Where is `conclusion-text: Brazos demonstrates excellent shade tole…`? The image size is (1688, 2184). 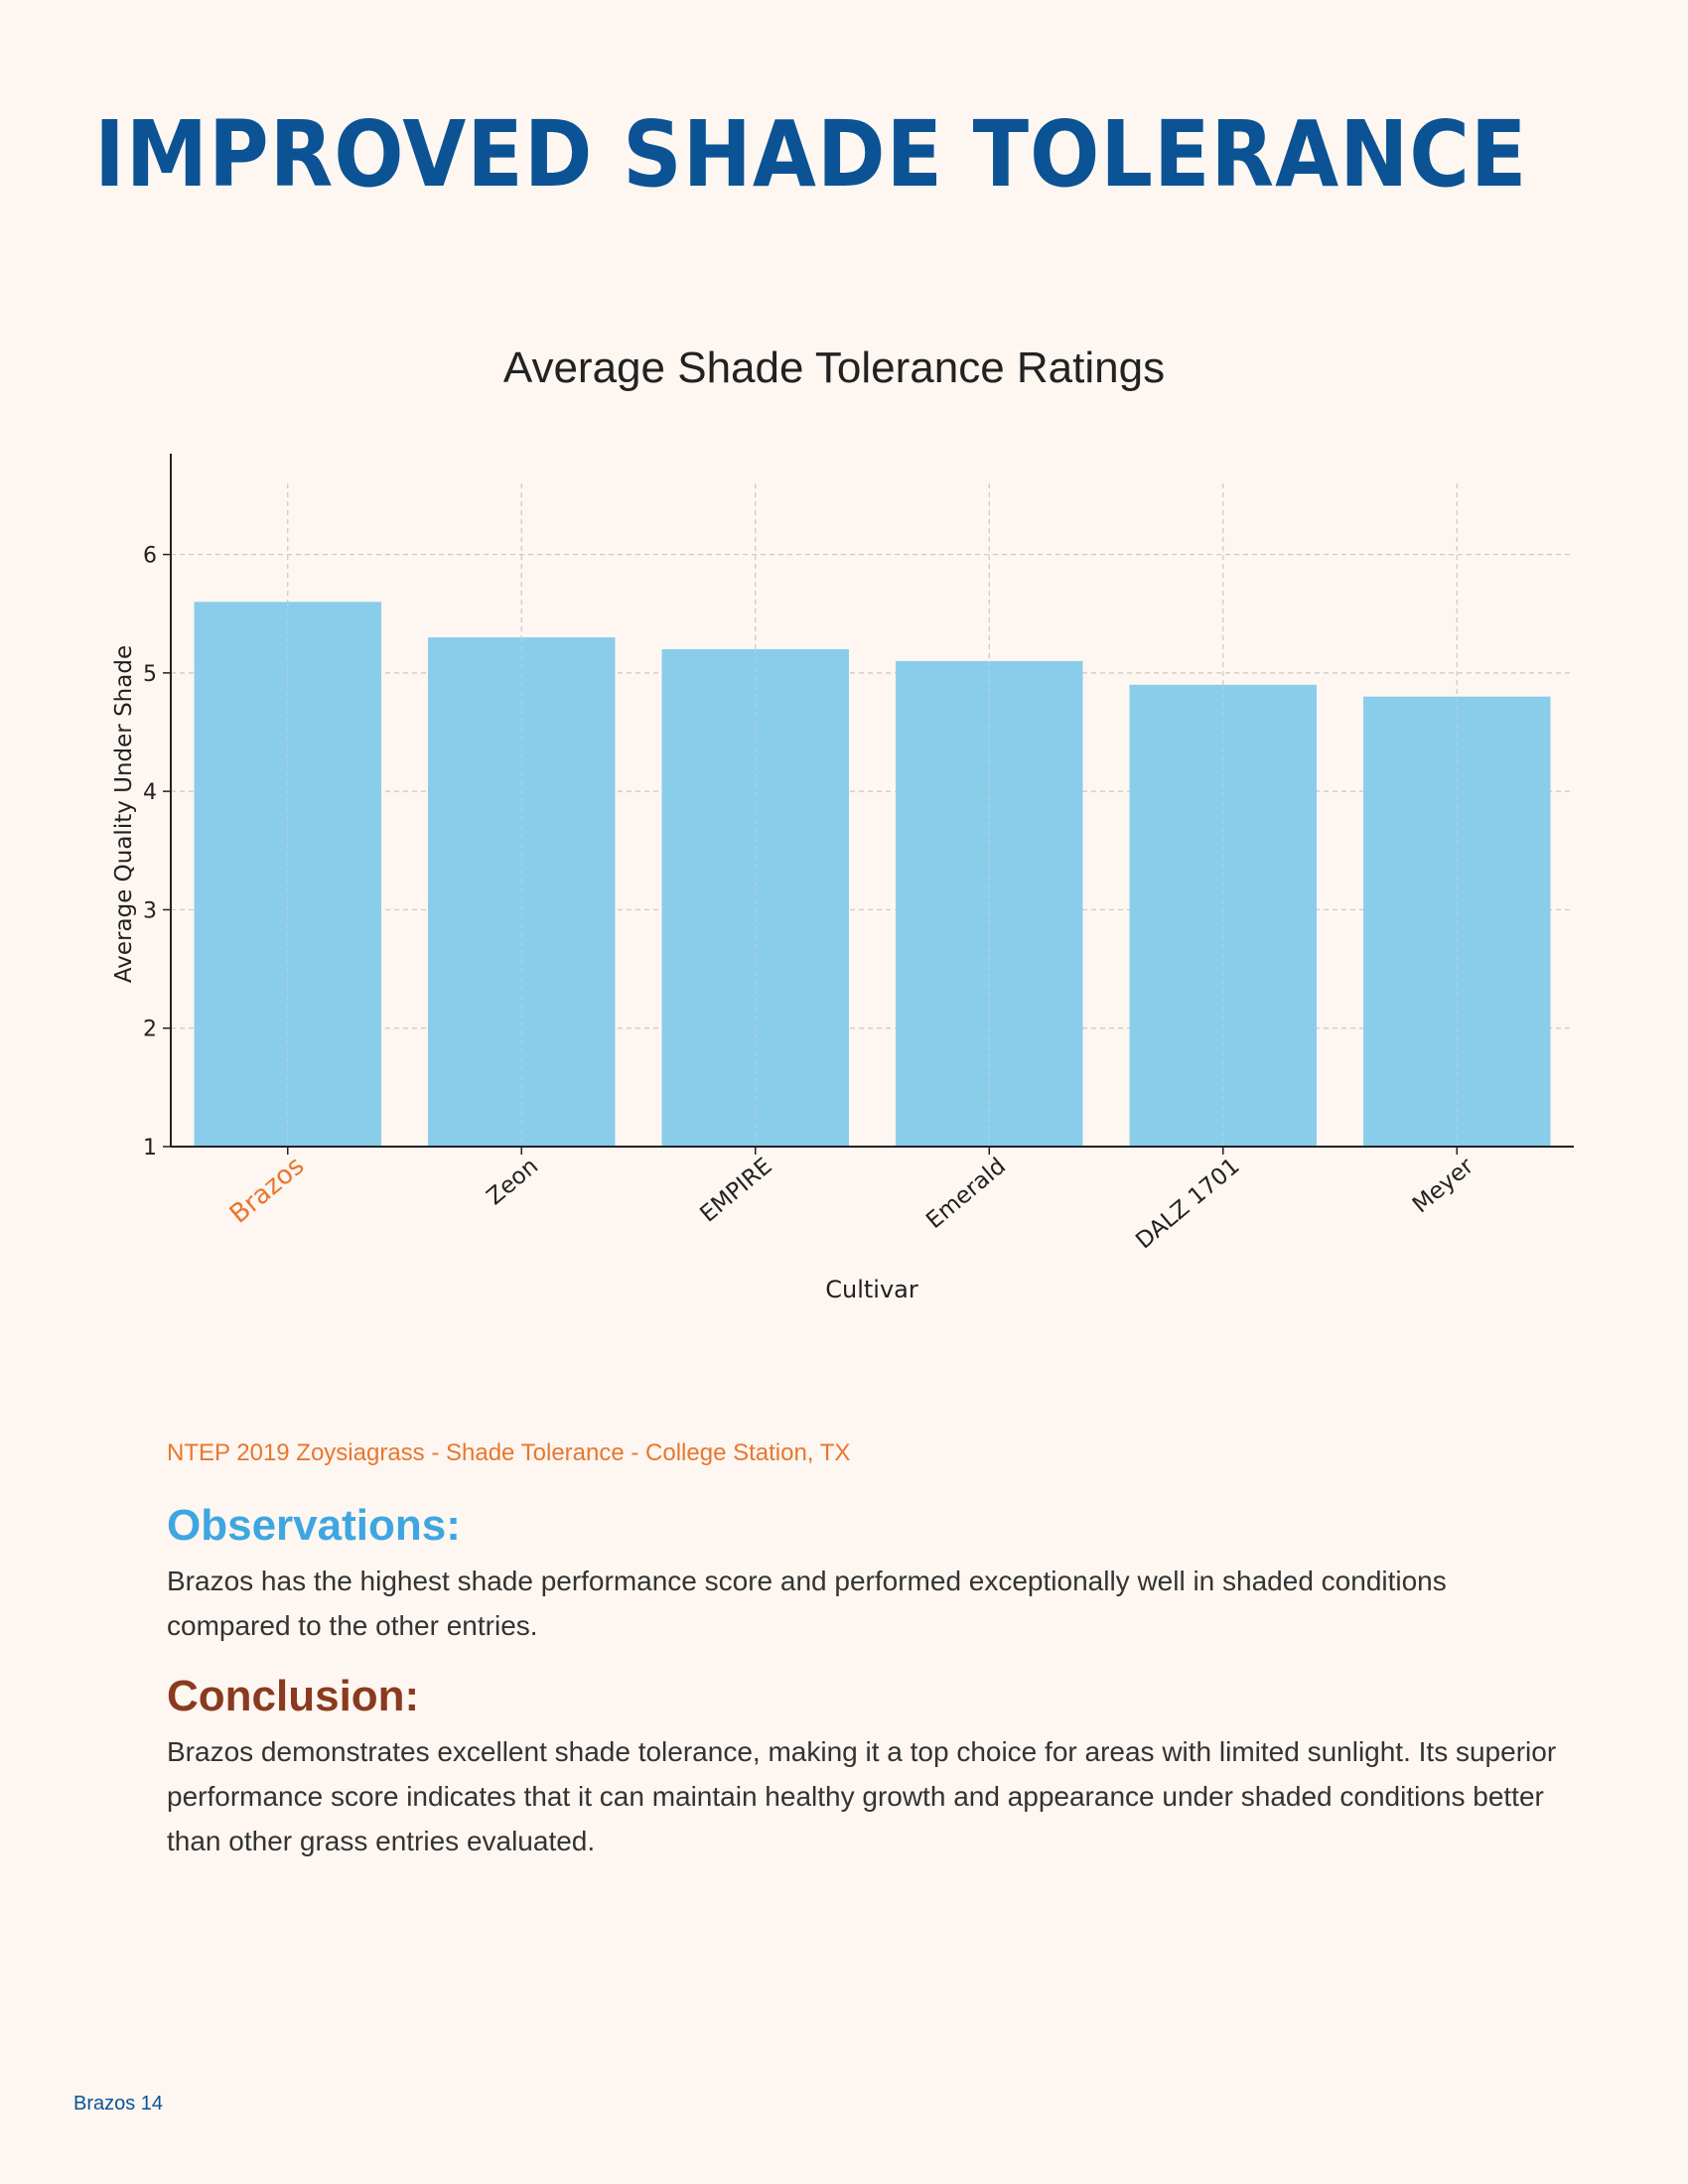 conclusion-text: Brazos demonstrates excellent shade tole… is located at coordinates (862, 1796).